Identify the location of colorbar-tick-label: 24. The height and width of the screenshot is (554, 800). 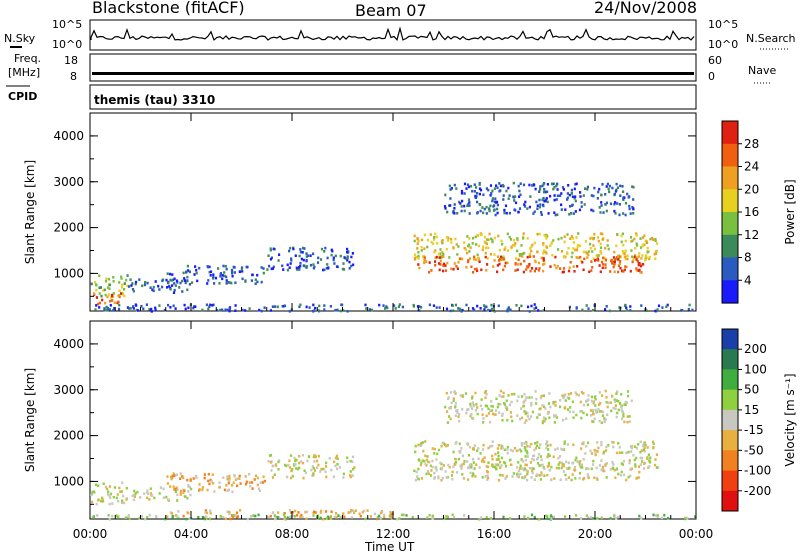
(751, 167).